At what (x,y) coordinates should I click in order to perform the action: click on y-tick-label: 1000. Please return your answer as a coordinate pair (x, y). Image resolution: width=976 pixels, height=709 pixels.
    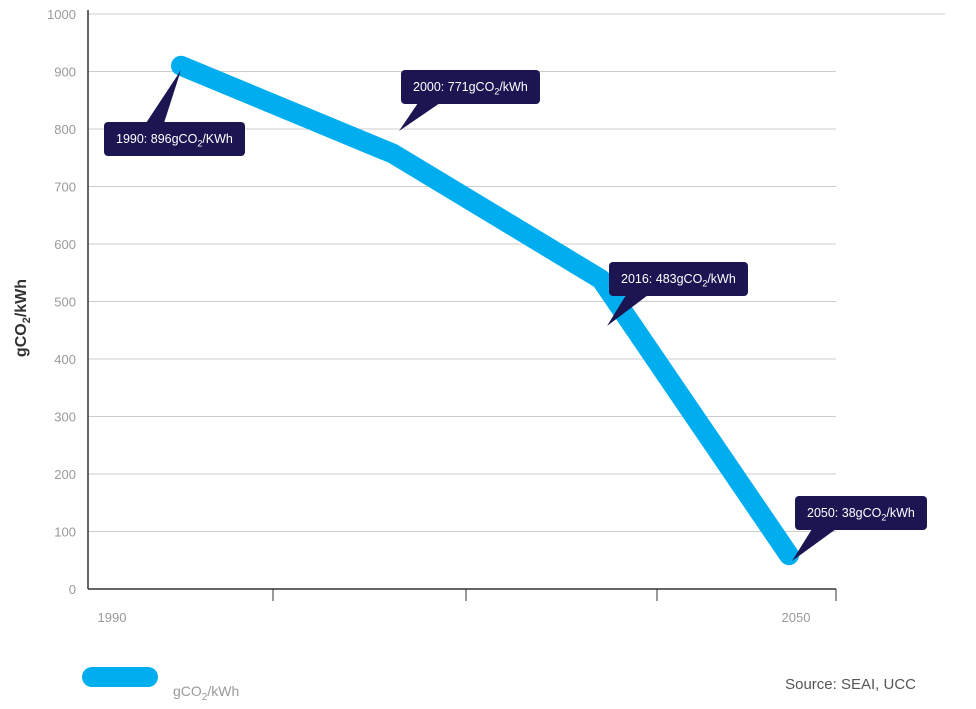
    Looking at the image, I should click on (61, 14).